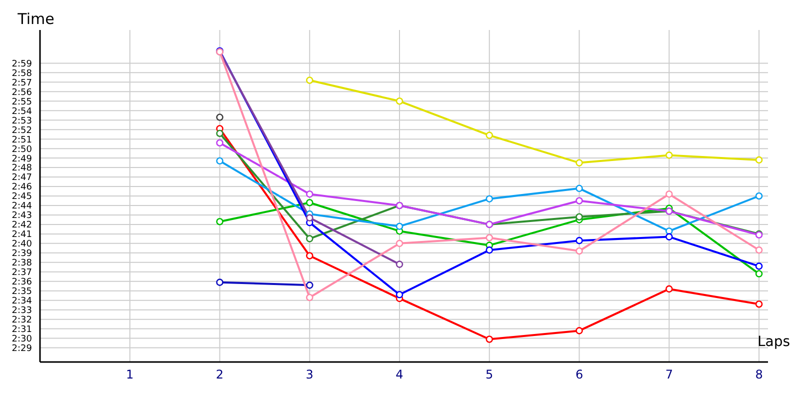 The height and width of the screenshot is (400, 800). Describe the element at coordinates (22, 197) in the screenshot. I see `y-tick-label: 2:45` at that location.